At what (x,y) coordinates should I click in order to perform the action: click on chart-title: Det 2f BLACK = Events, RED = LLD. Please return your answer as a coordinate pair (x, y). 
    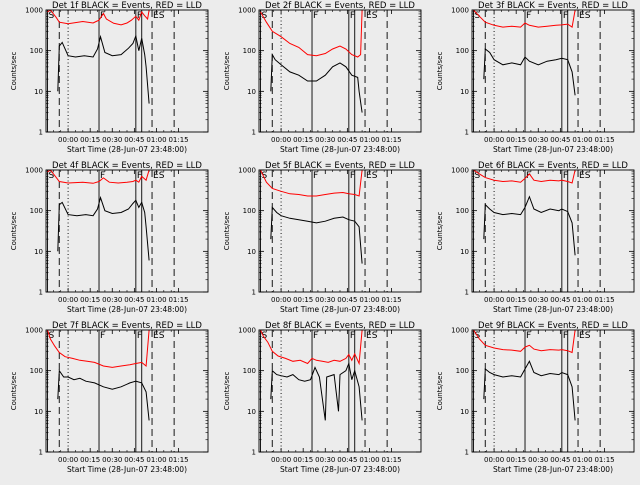
    Looking at the image, I should click on (340, 6).